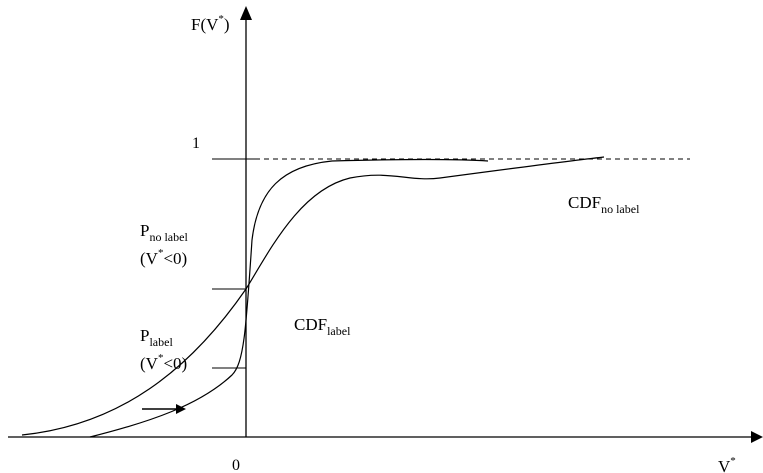  What do you see at coordinates (246, 13) in the screenshot?
I see `y-axis-arrow-icon` at bounding box center [246, 13].